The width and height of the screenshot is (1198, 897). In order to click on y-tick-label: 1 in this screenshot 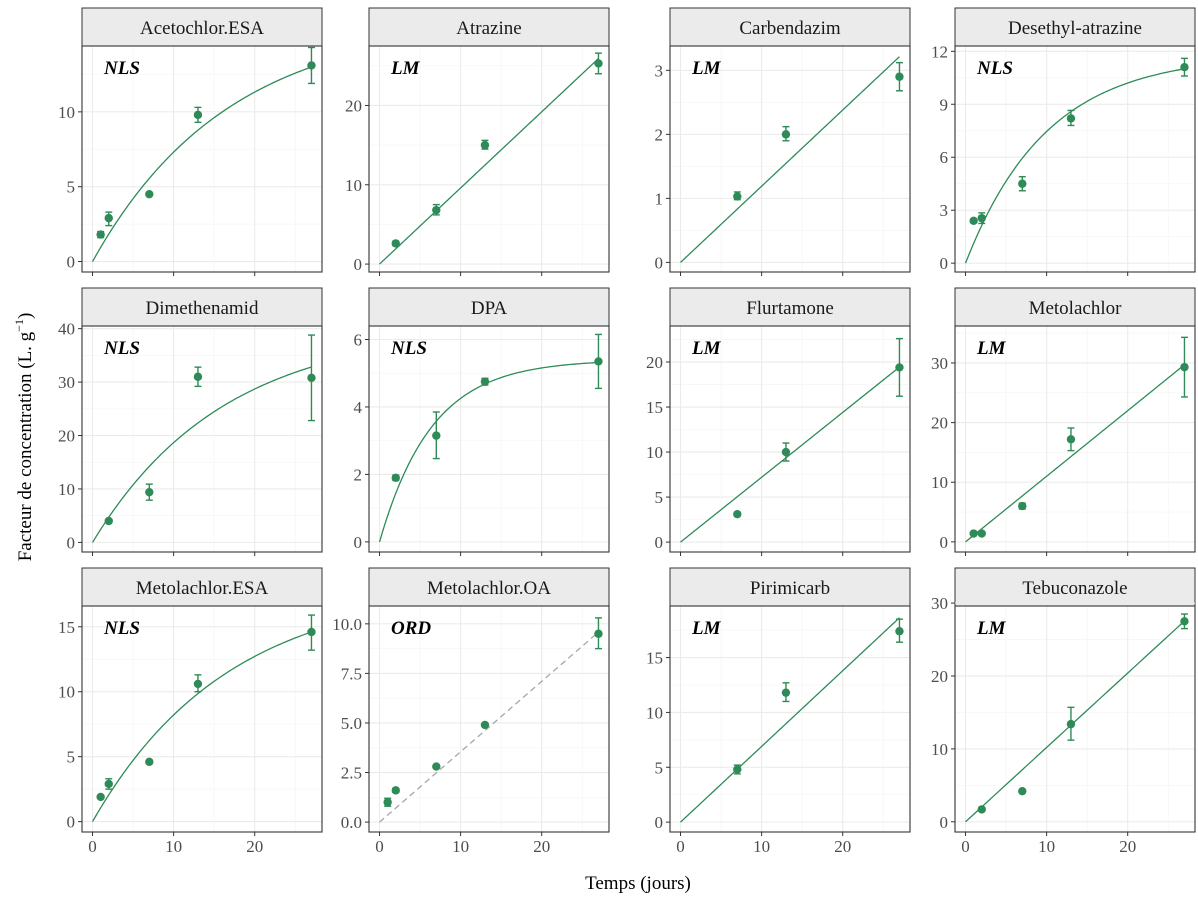, I will do `click(659, 198)`.